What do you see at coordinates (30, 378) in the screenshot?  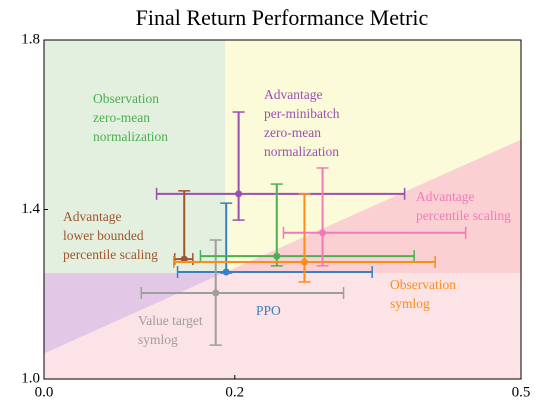 I see `y-tick-label: 1.0` at bounding box center [30, 378].